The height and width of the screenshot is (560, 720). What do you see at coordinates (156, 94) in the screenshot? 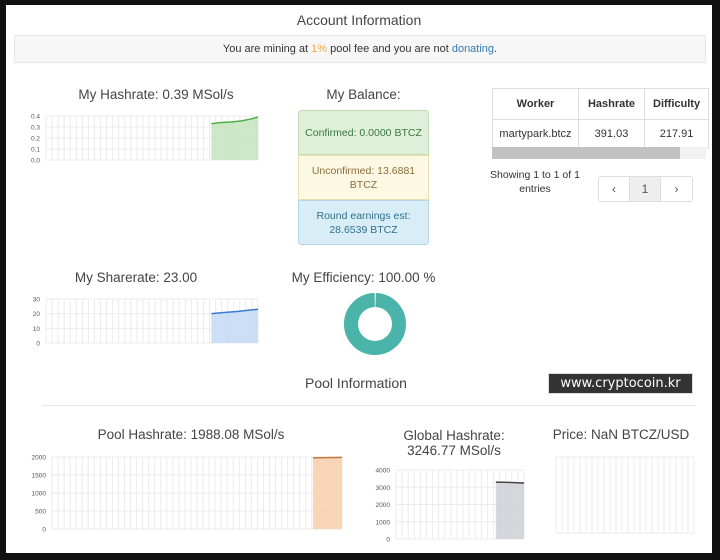
I see `my-hashrate-title: My Hashrate: 0.39 MSol/s` at bounding box center [156, 94].